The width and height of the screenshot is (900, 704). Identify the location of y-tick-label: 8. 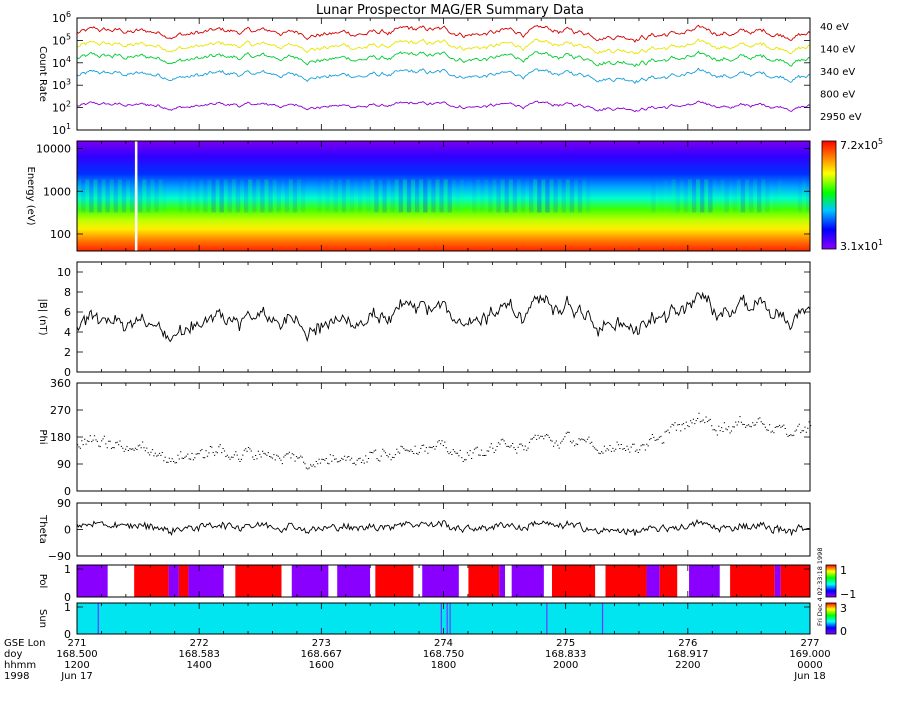
(67, 292).